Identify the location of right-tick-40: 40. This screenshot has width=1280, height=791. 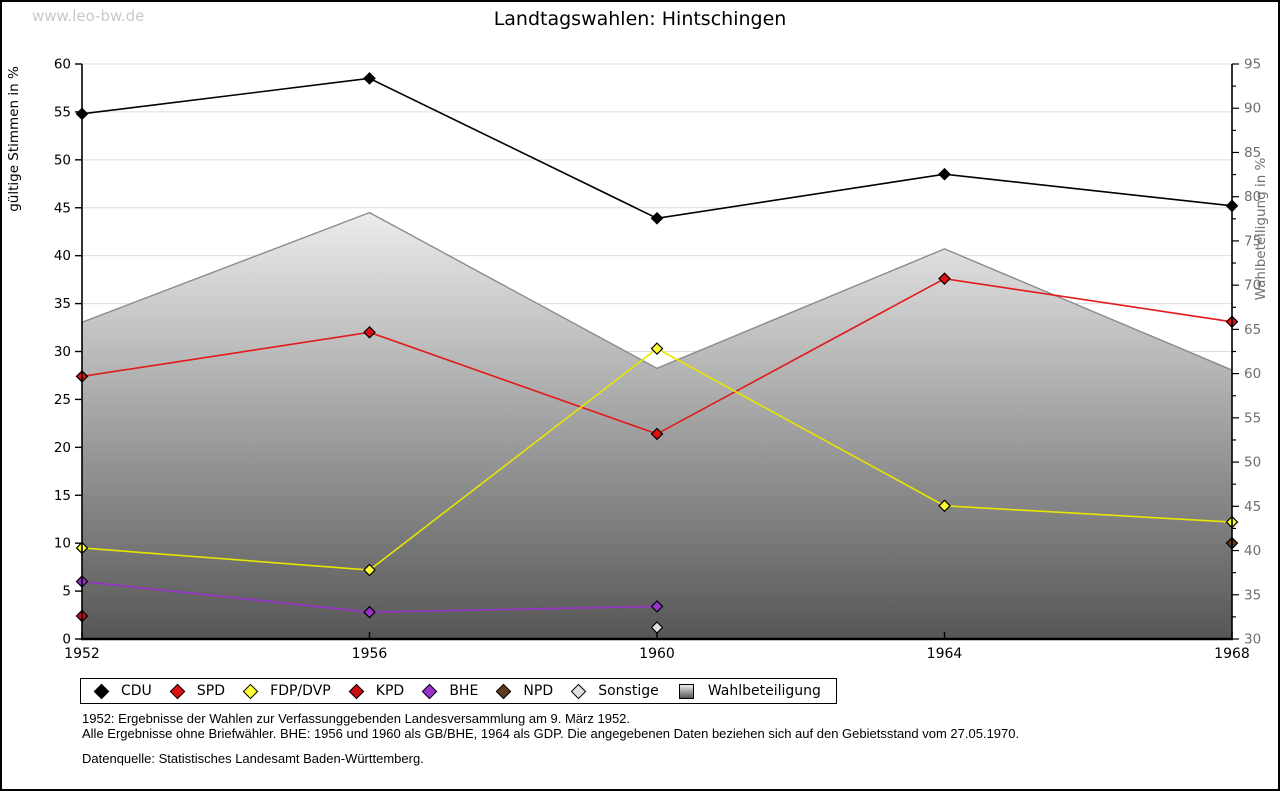
(1252, 551).